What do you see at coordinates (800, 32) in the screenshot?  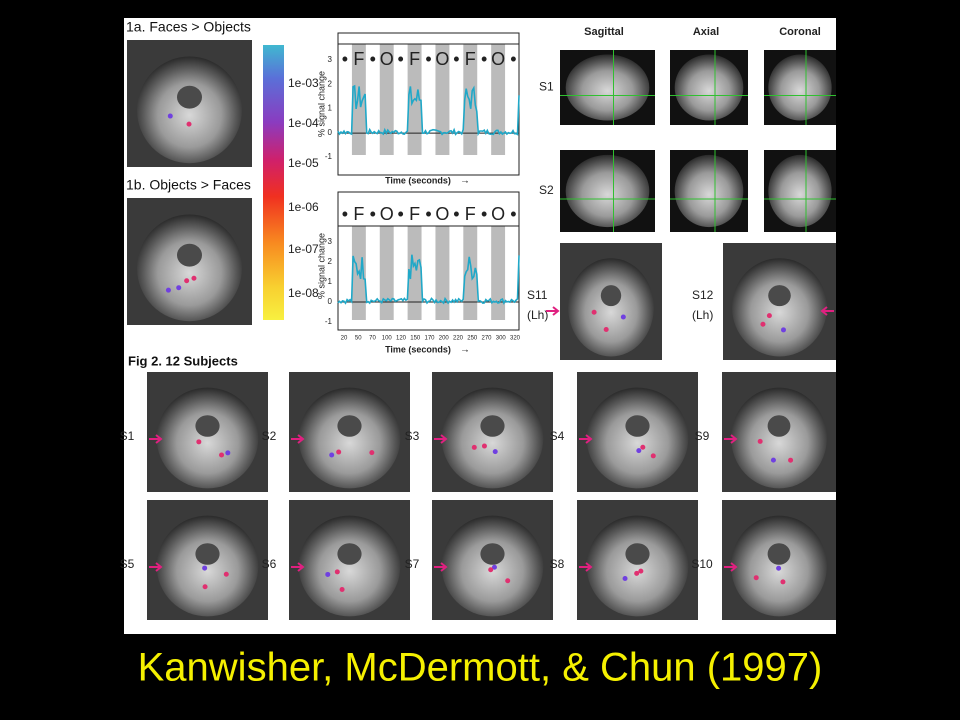 I see `view-header: Coronal` at bounding box center [800, 32].